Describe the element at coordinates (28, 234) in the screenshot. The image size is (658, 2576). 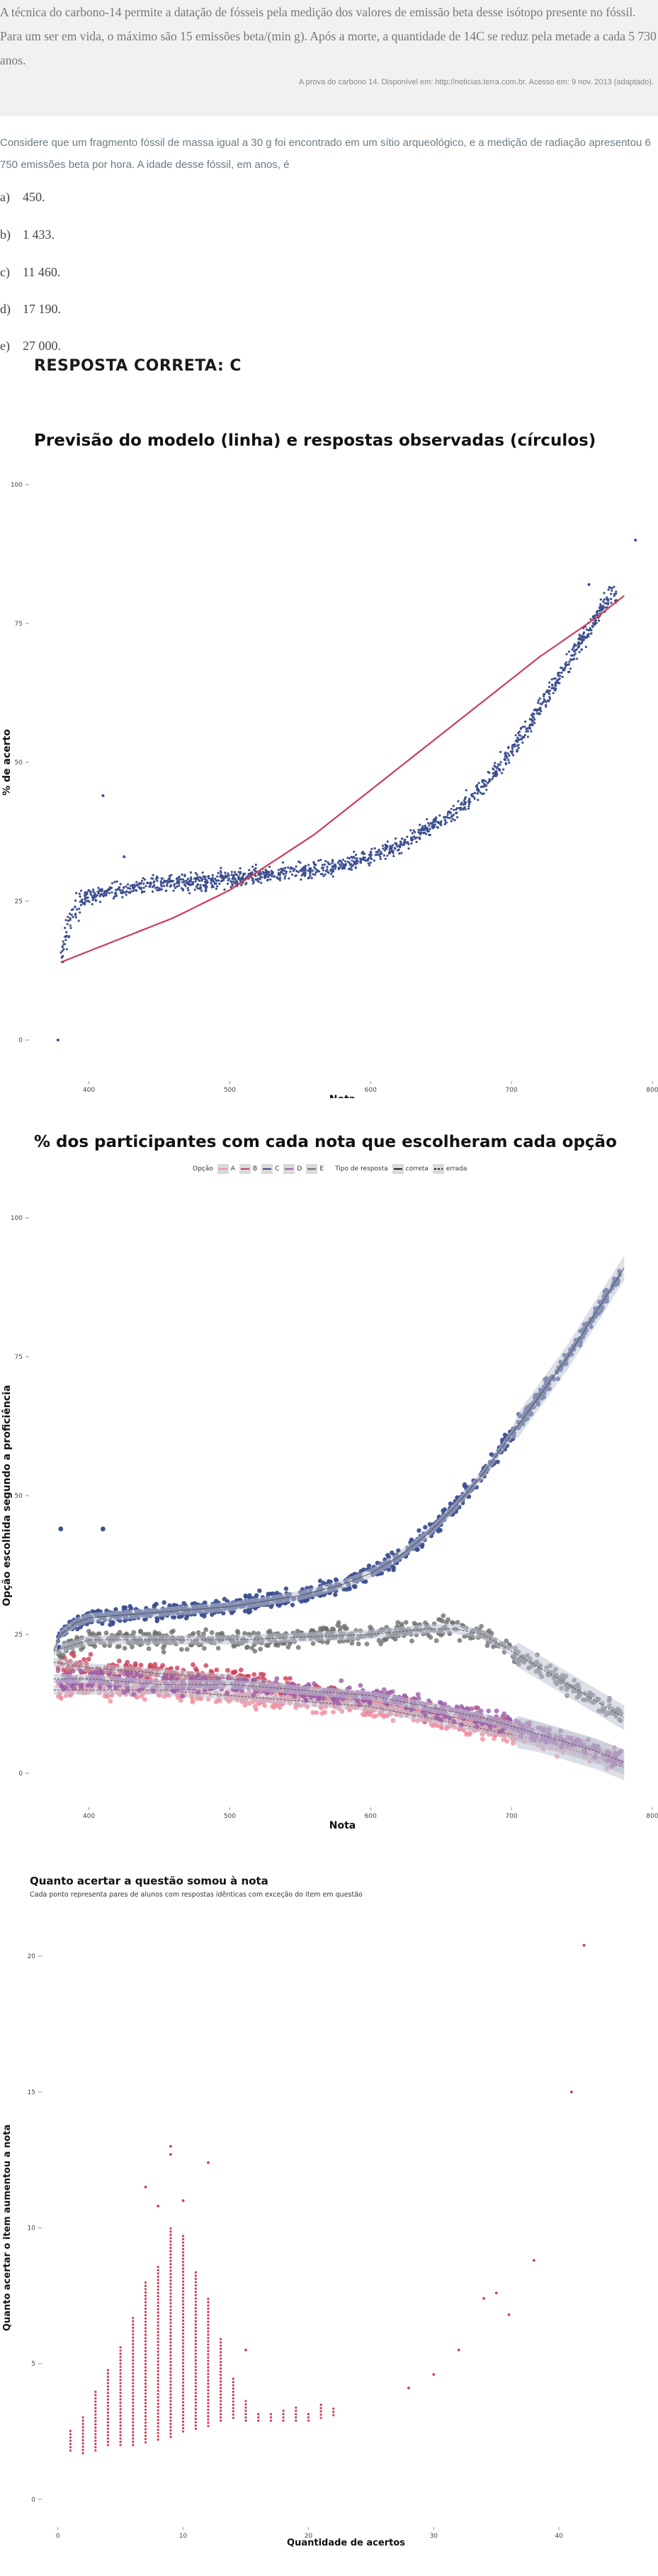
I see `option-b: b) 1 433.` at that location.